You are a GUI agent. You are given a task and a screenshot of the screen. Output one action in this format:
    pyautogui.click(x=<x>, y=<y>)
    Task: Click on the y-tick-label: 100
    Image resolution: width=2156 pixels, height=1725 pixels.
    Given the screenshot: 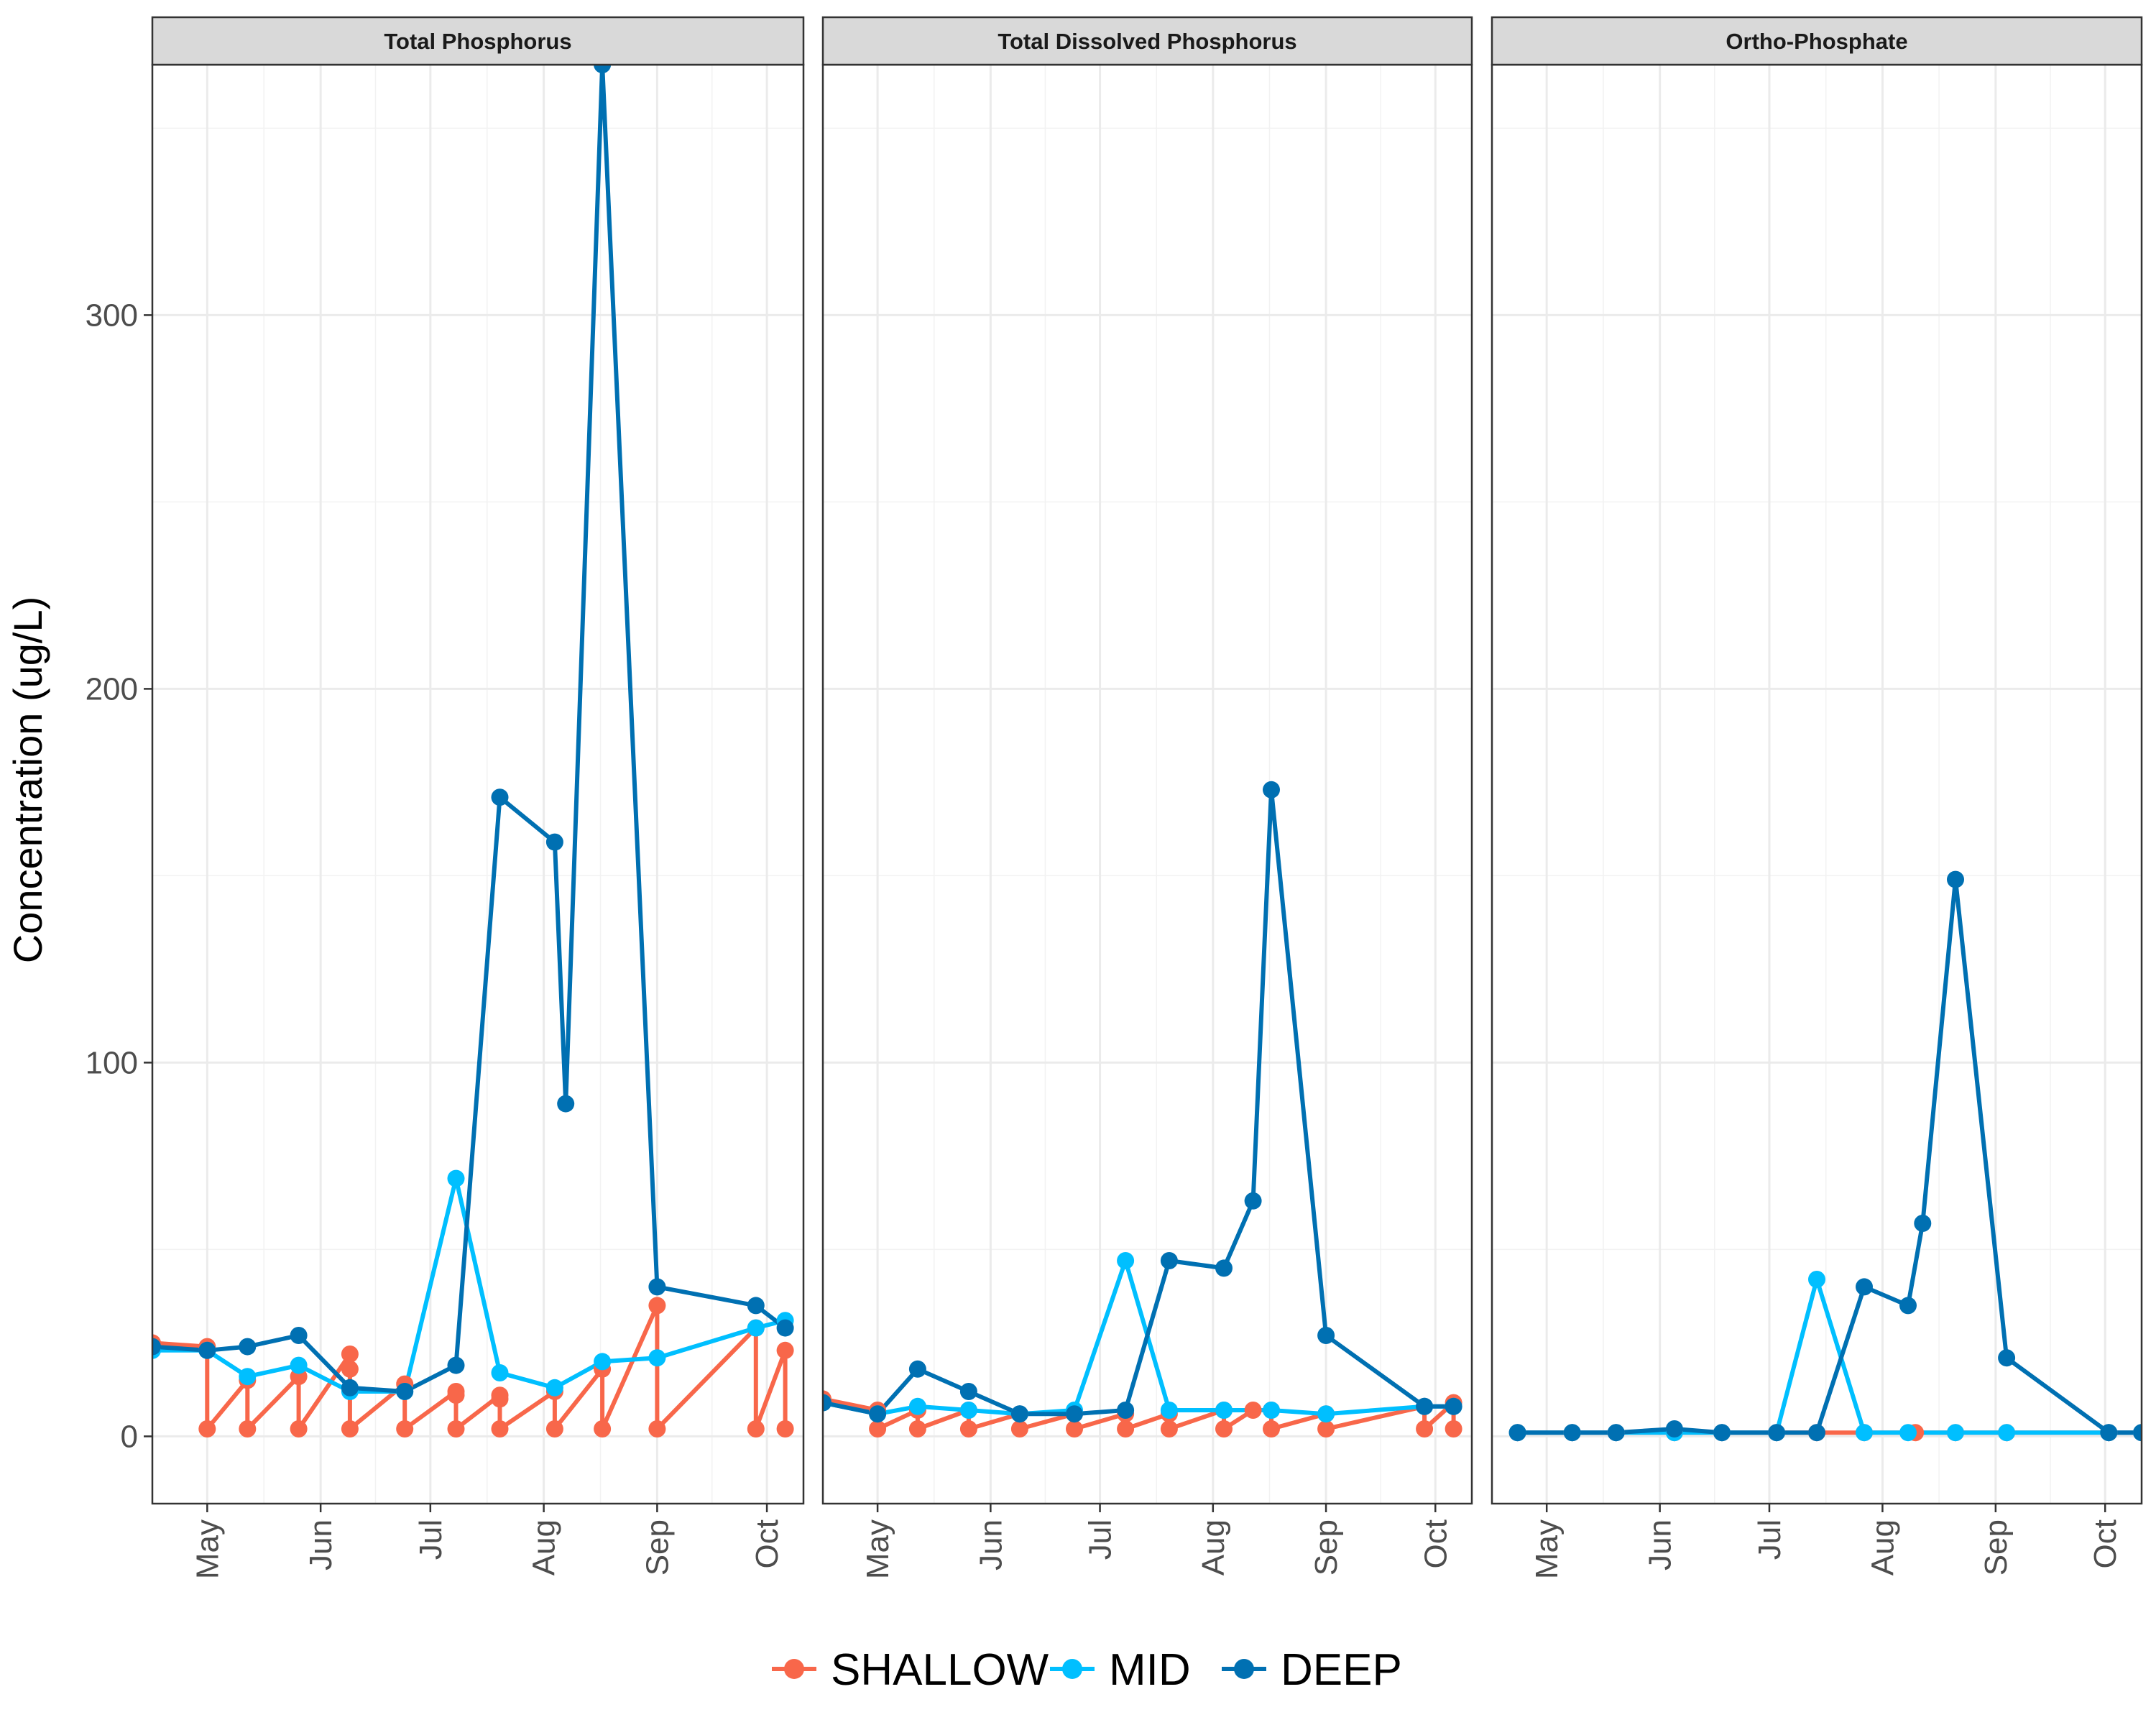 What is the action you would take?
    pyautogui.click(x=112, y=1062)
    